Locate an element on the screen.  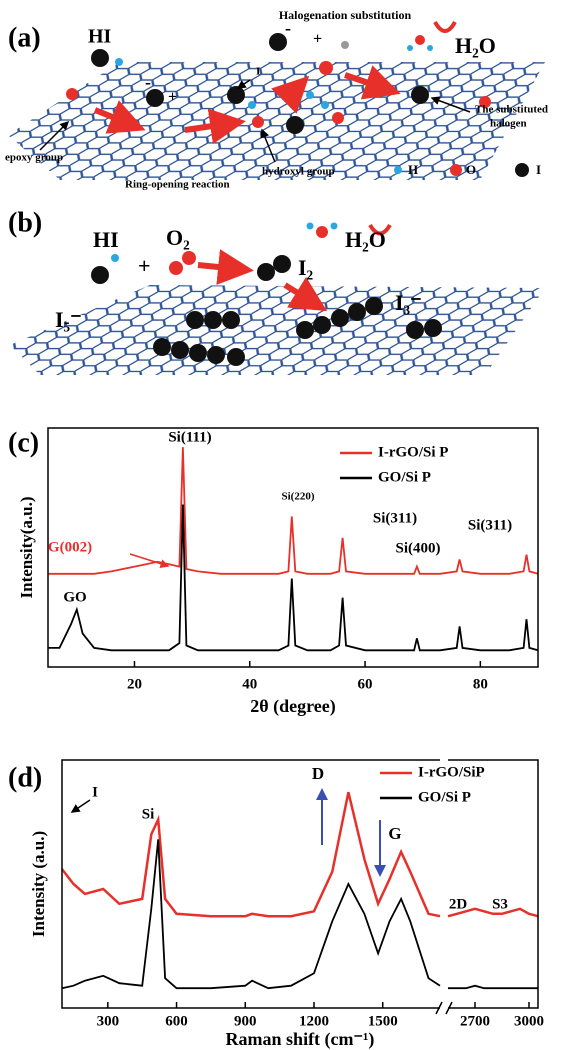
peak-label: 2D is located at coordinates (458, 904).